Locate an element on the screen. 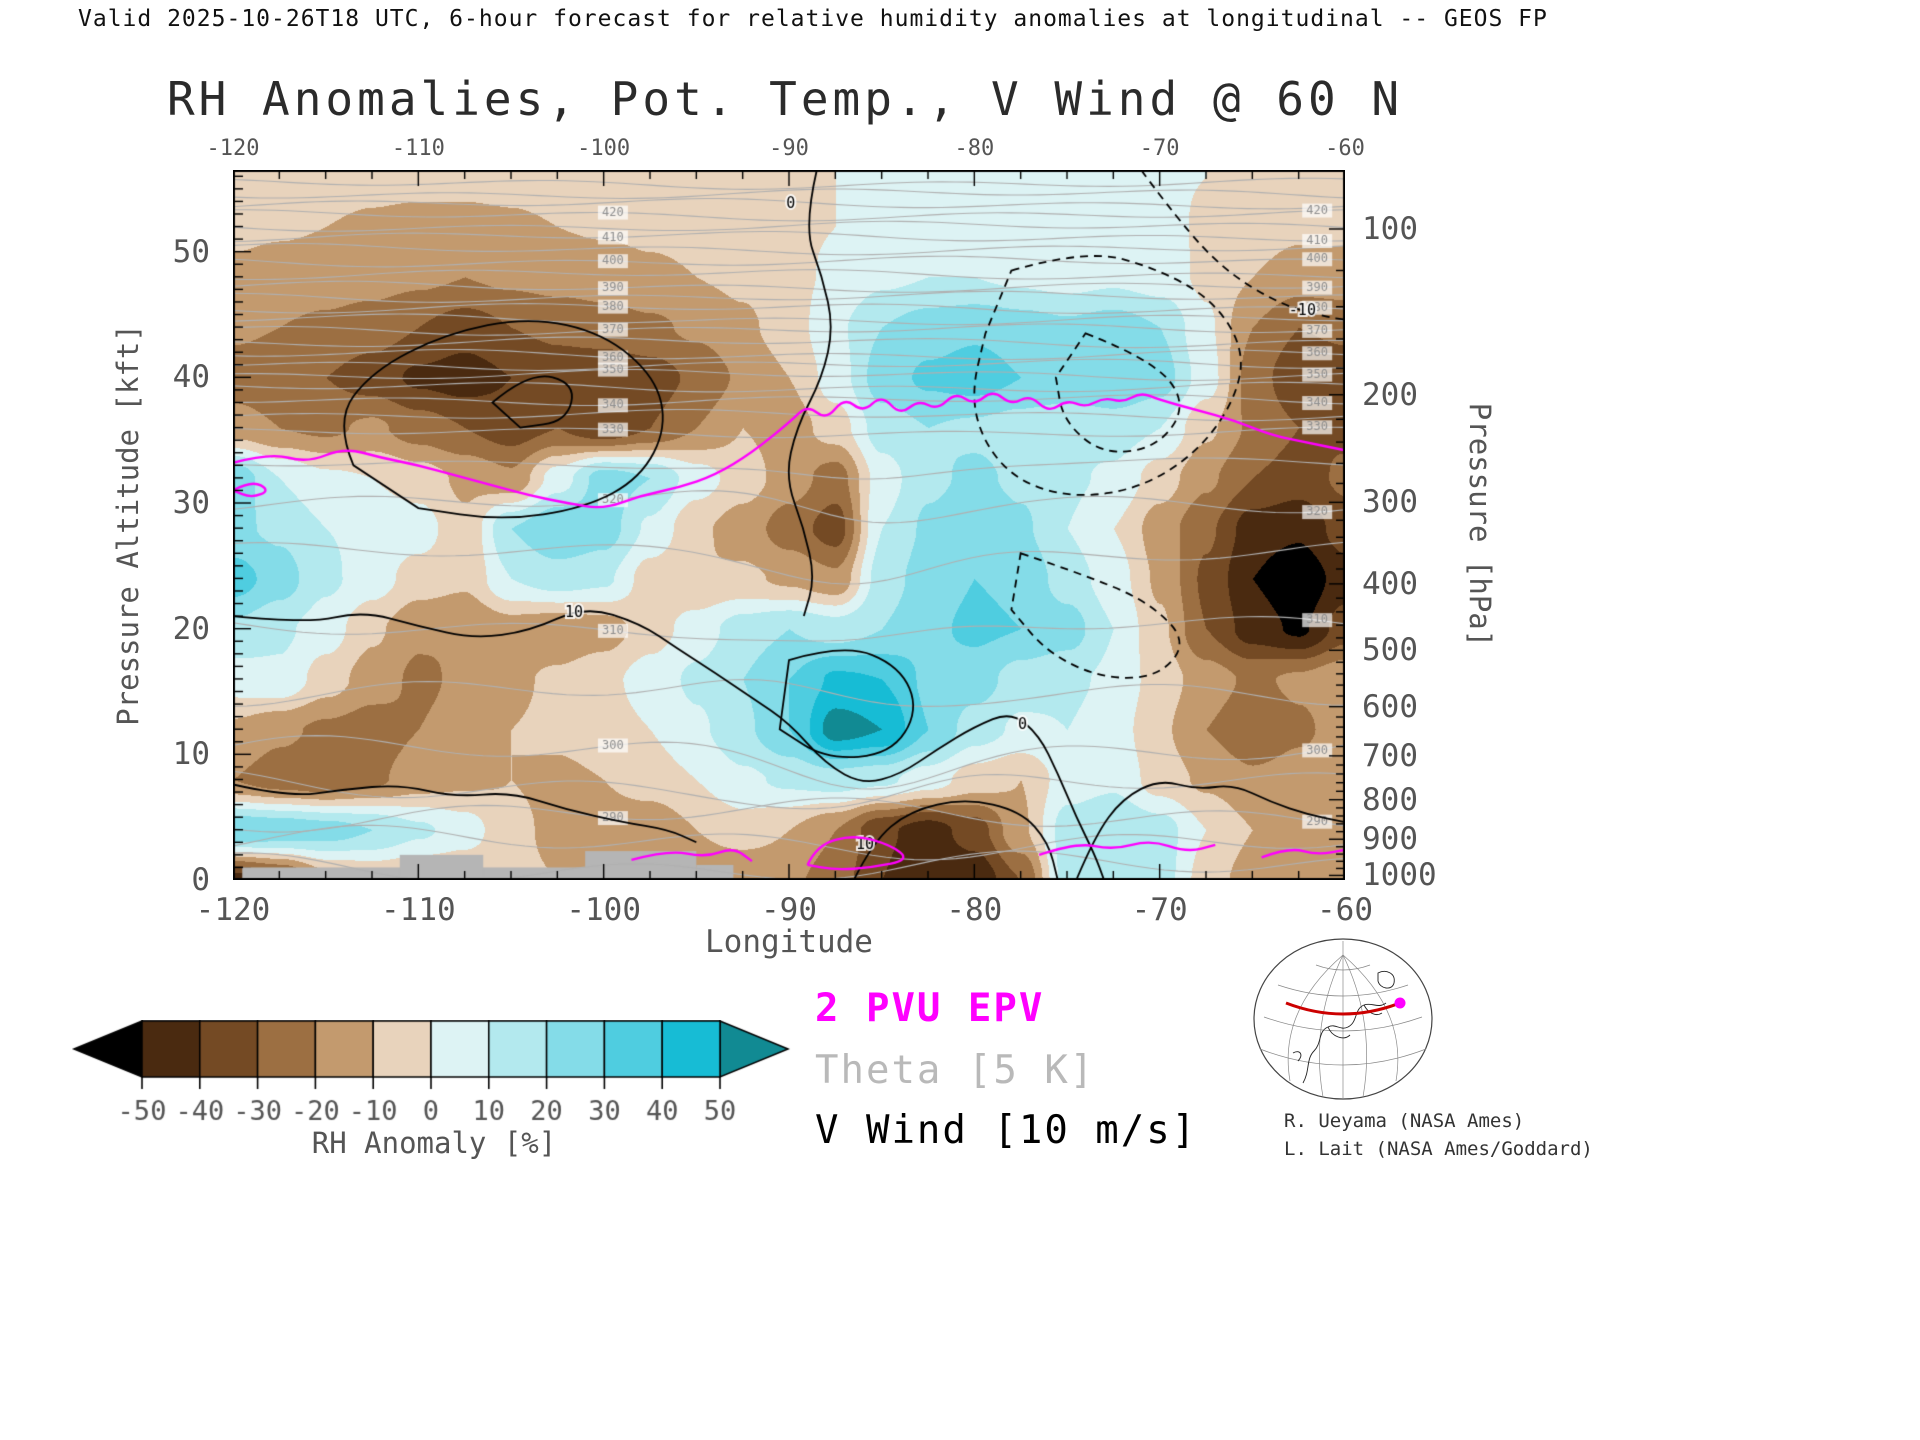  page-title: RH Anomalies, Pot. Temp., V Wind @ 60 N is located at coordinates (785, 99).